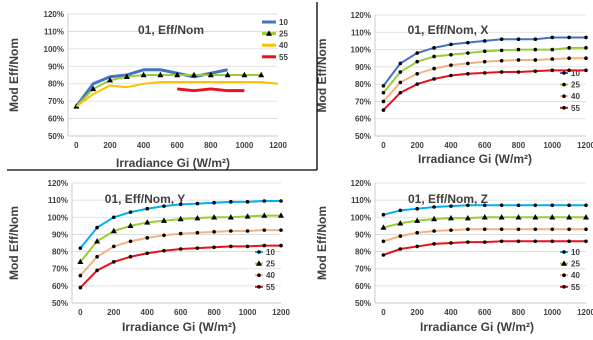  I want to click on legend-label-40: 40, so click(270, 275).